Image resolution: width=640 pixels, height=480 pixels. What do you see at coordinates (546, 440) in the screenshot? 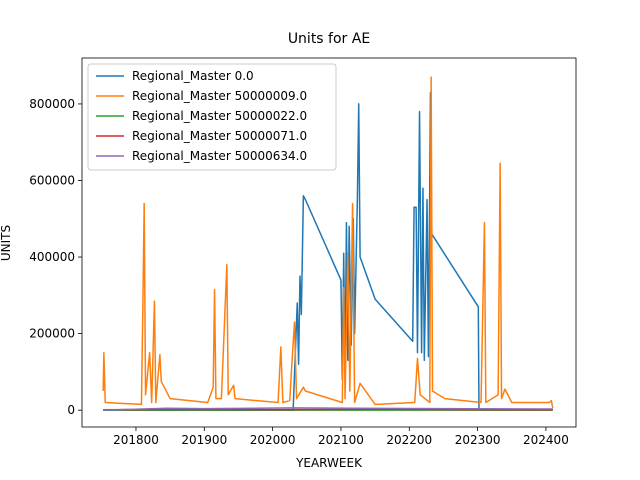
I see `x-tick-label: 202400` at bounding box center [546, 440].